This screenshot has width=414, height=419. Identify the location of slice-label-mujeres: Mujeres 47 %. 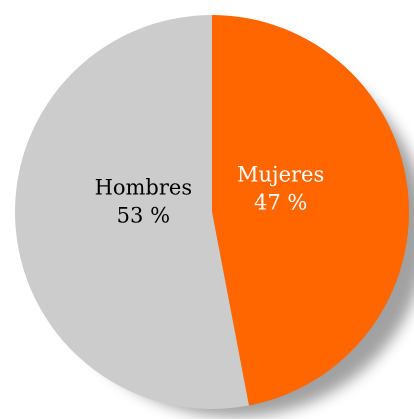
(280, 189).